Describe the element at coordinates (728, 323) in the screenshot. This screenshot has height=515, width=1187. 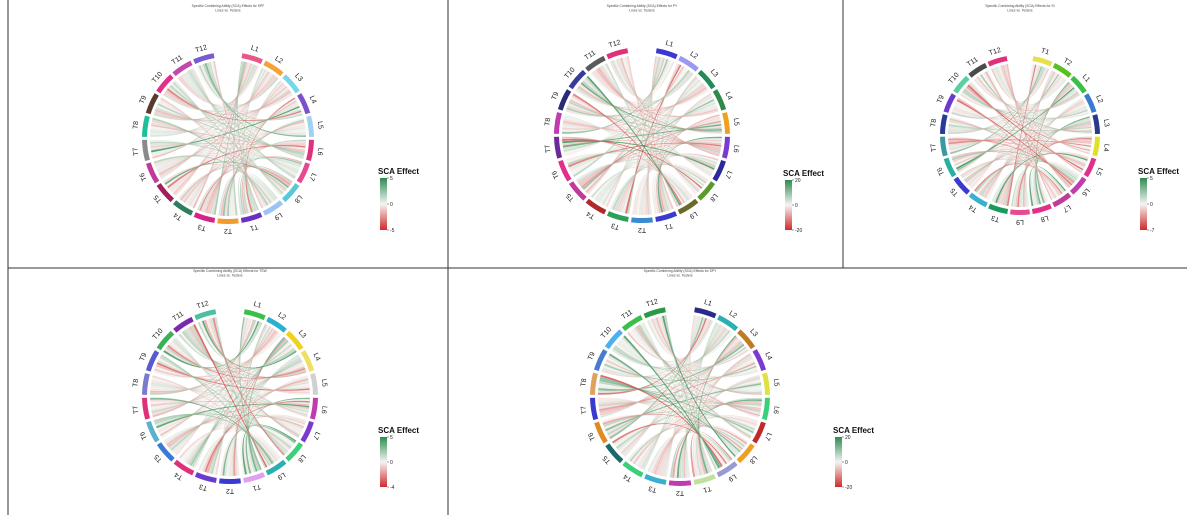
I see `sector-arc-L2` at that location.